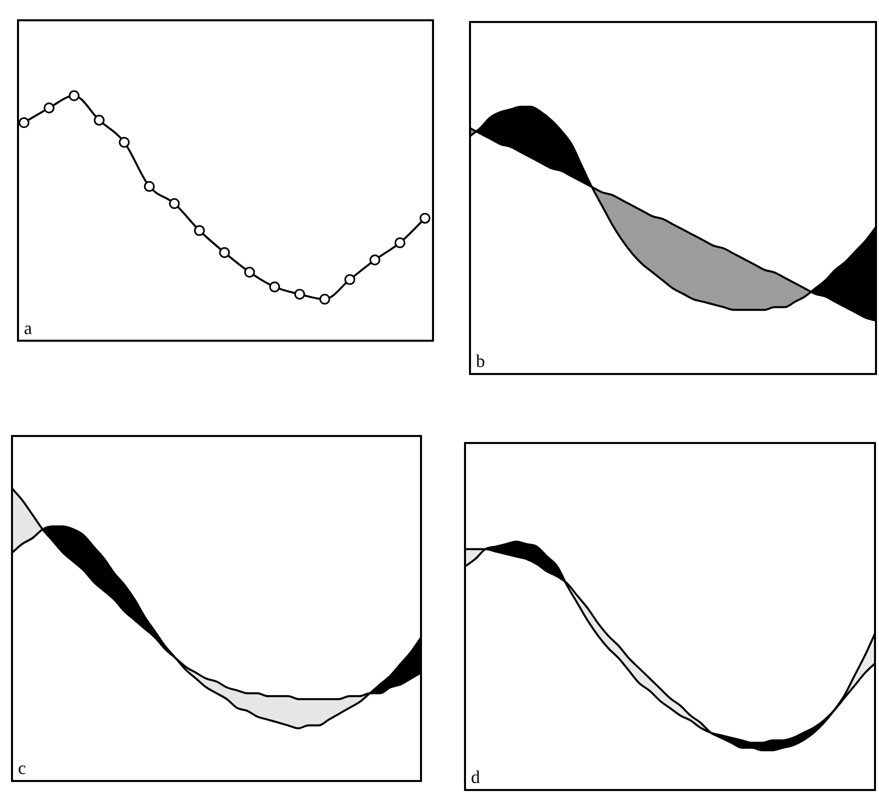  Describe the element at coordinates (475, 777) in the screenshot. I see `text: d` at that location.